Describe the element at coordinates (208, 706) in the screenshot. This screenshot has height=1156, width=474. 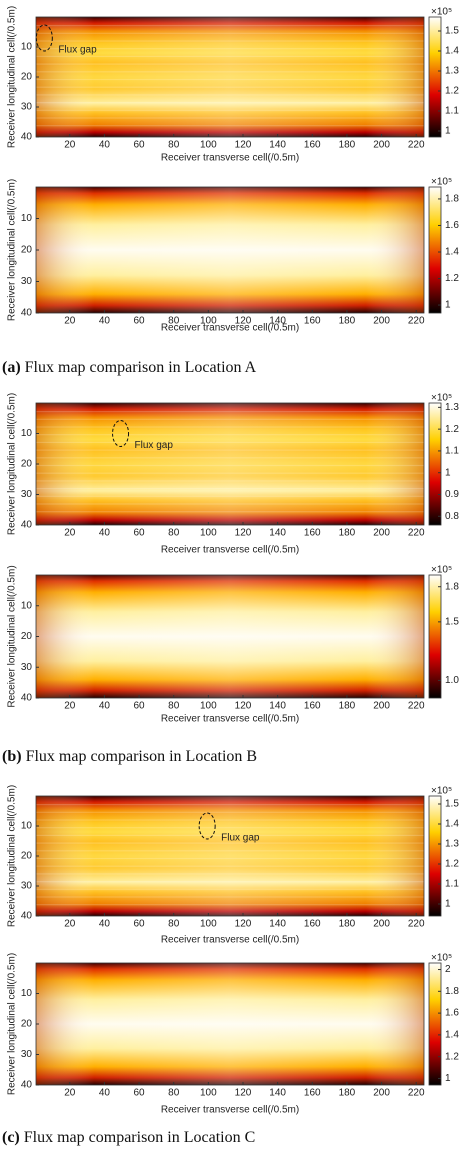
I see `x-tick-label: 100` at that location.